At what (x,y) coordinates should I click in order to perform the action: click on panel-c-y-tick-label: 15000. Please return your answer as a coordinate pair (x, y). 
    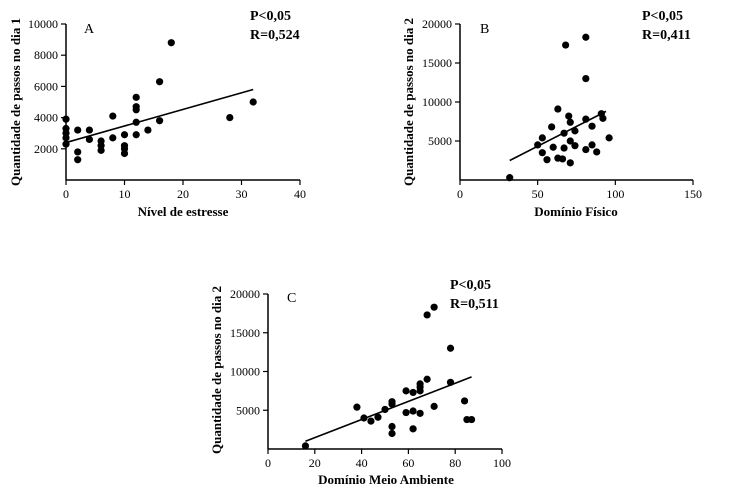
    Looking at the image, I should click on (245, 333).